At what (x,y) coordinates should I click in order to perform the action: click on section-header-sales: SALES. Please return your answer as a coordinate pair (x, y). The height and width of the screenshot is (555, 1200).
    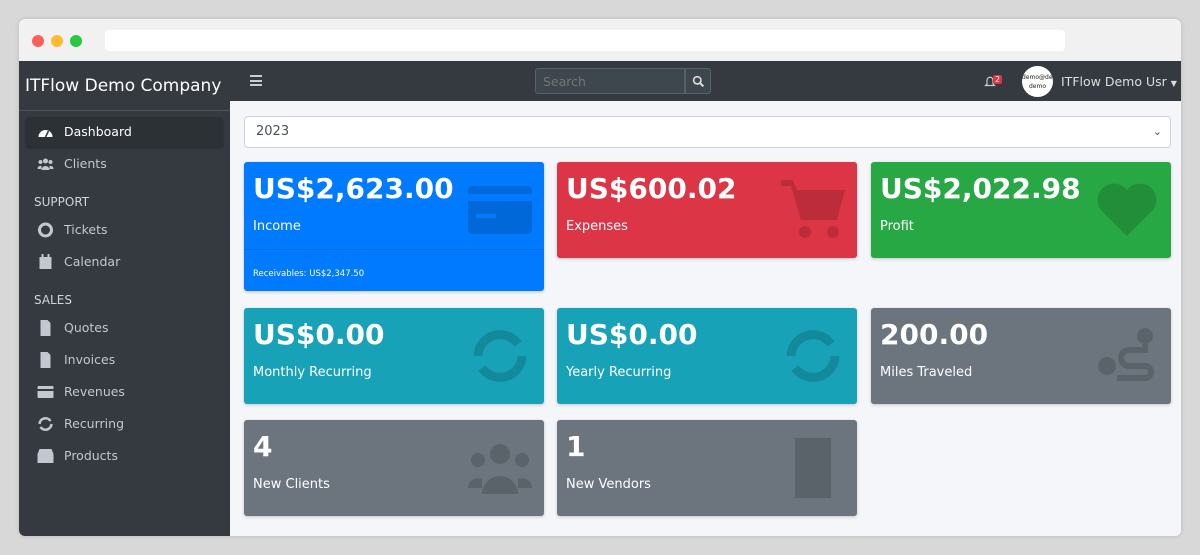
    Looking at the image, I should click on (53, 300).